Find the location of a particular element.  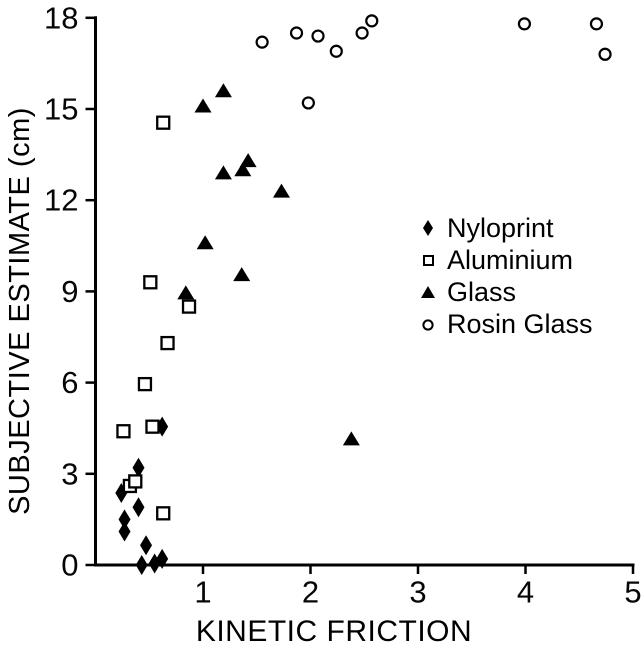

y-axis-title: SUBJECTIVE ESTIMATE (cm) is located at coordinates (20, 311).